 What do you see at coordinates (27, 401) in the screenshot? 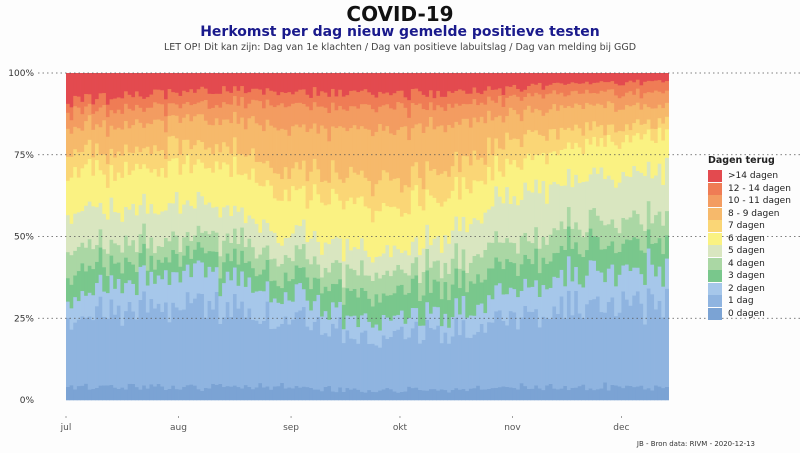
I see `y-tick-label: 0%` at bounding box center [27, 401].